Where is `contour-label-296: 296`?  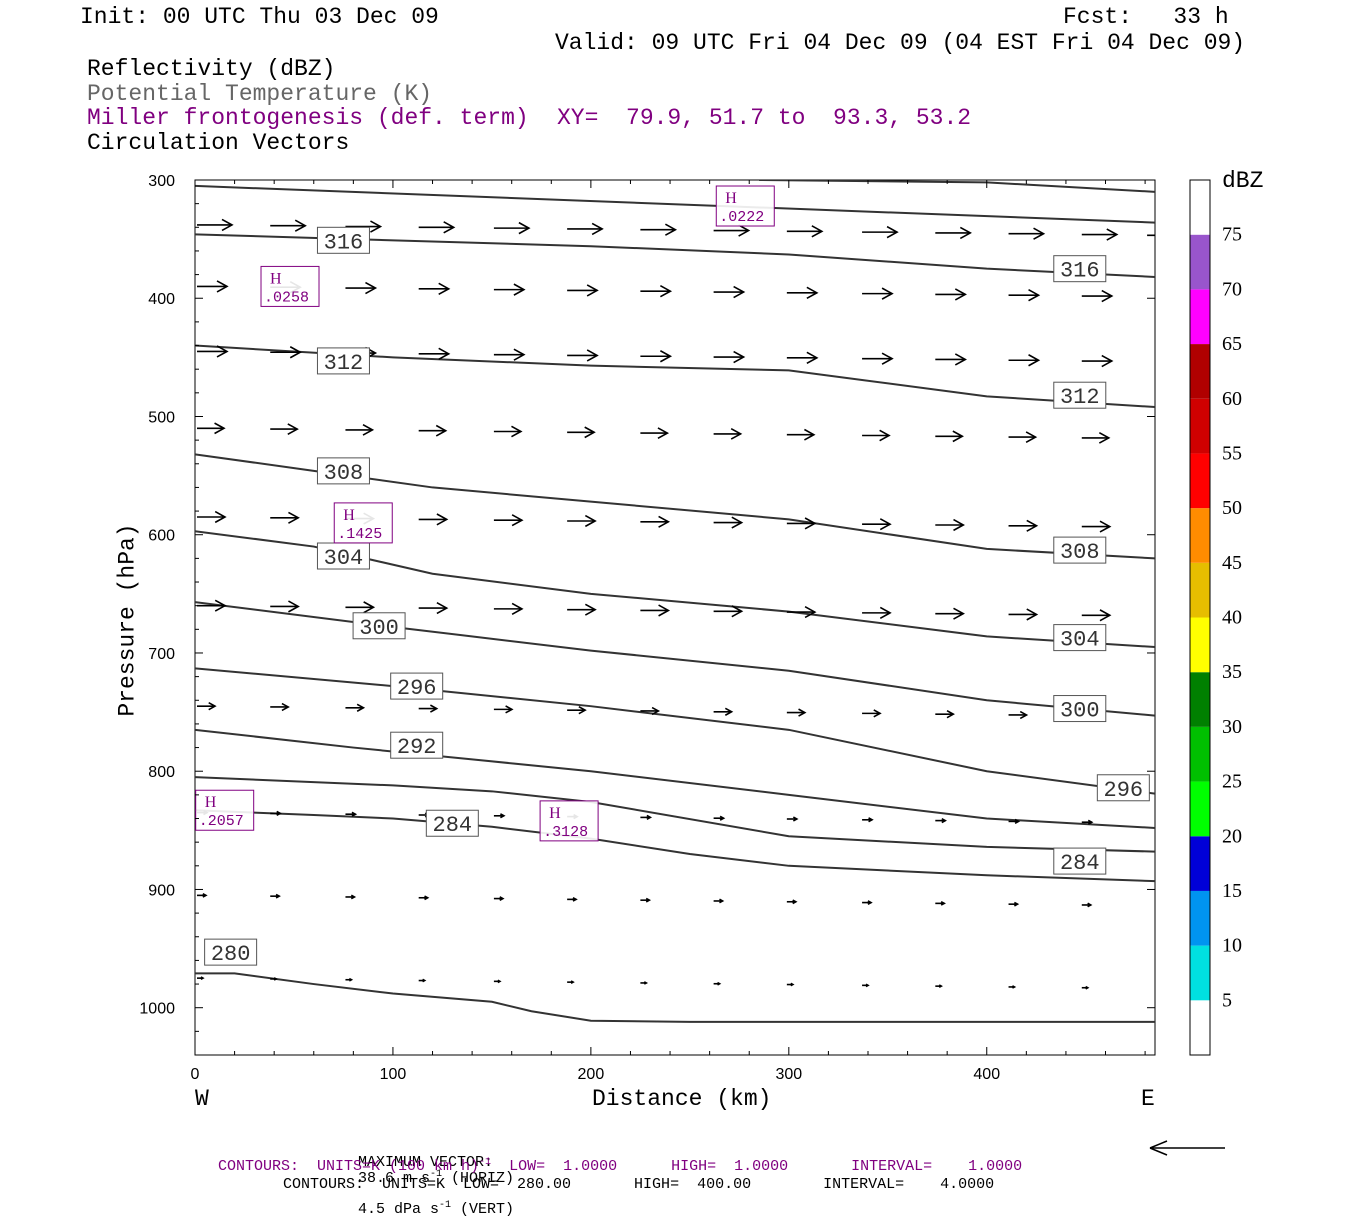 contour-label-296: 296 is located at coordinates (1124, 790).